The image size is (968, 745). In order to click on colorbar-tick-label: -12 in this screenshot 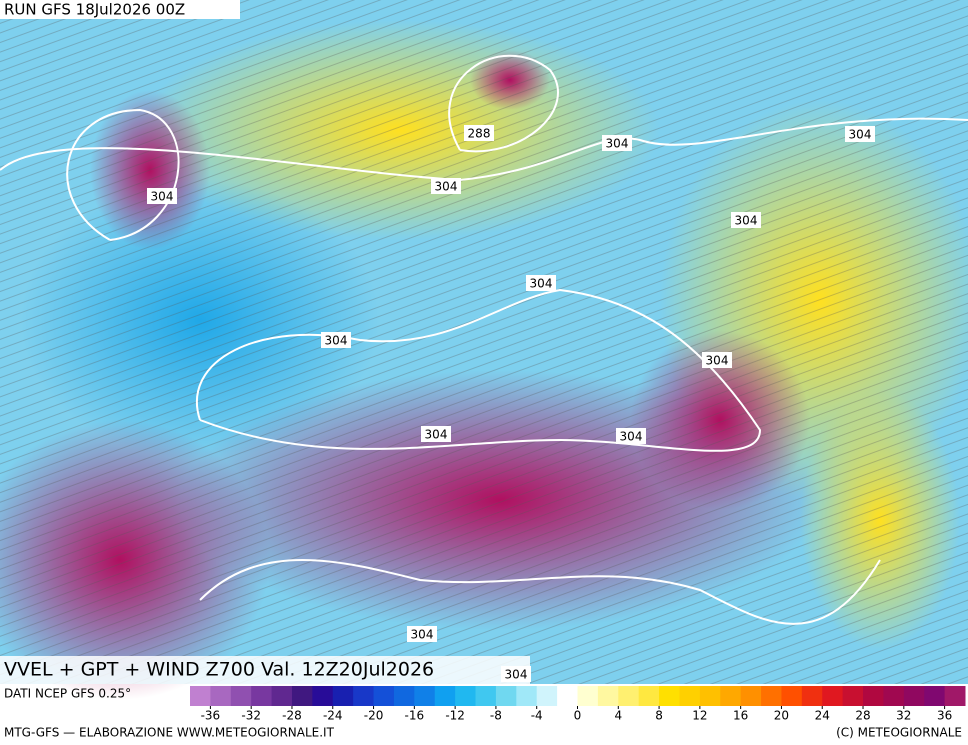, I will do `click(455, 716)`.